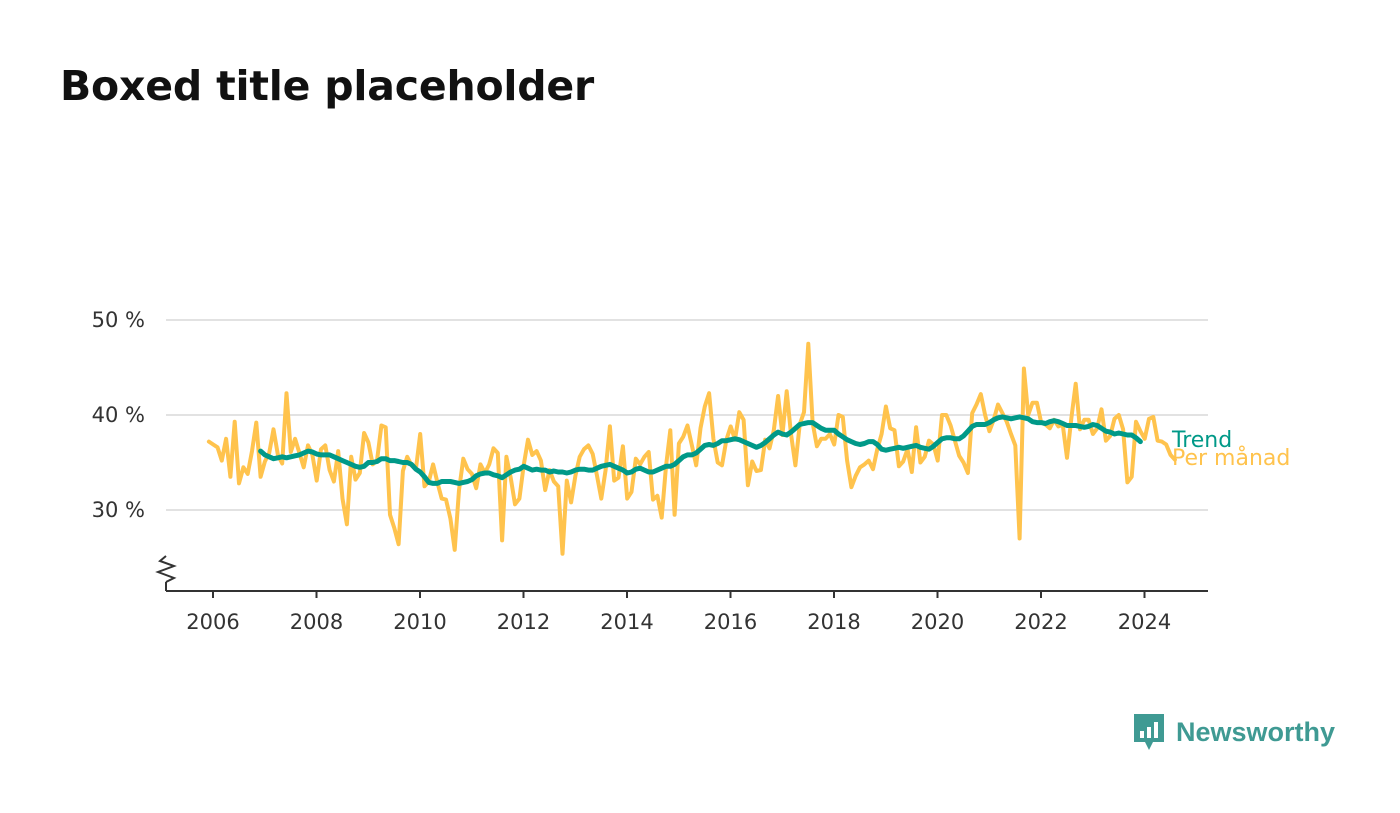 The width and height of the screenshot is (1400, 813). I want to click on y-tick-label: 50 %, so click(118, 320).